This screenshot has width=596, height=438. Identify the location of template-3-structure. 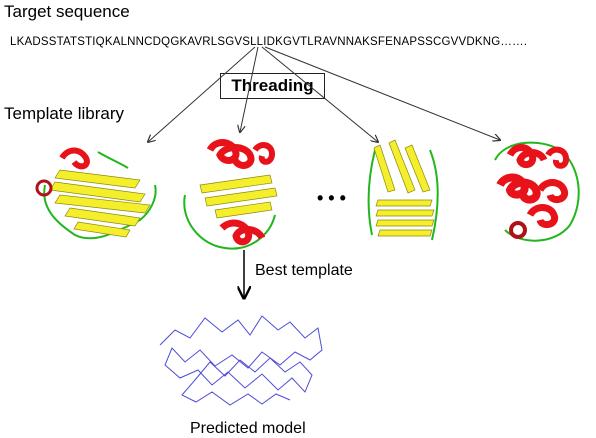
(403, 190).